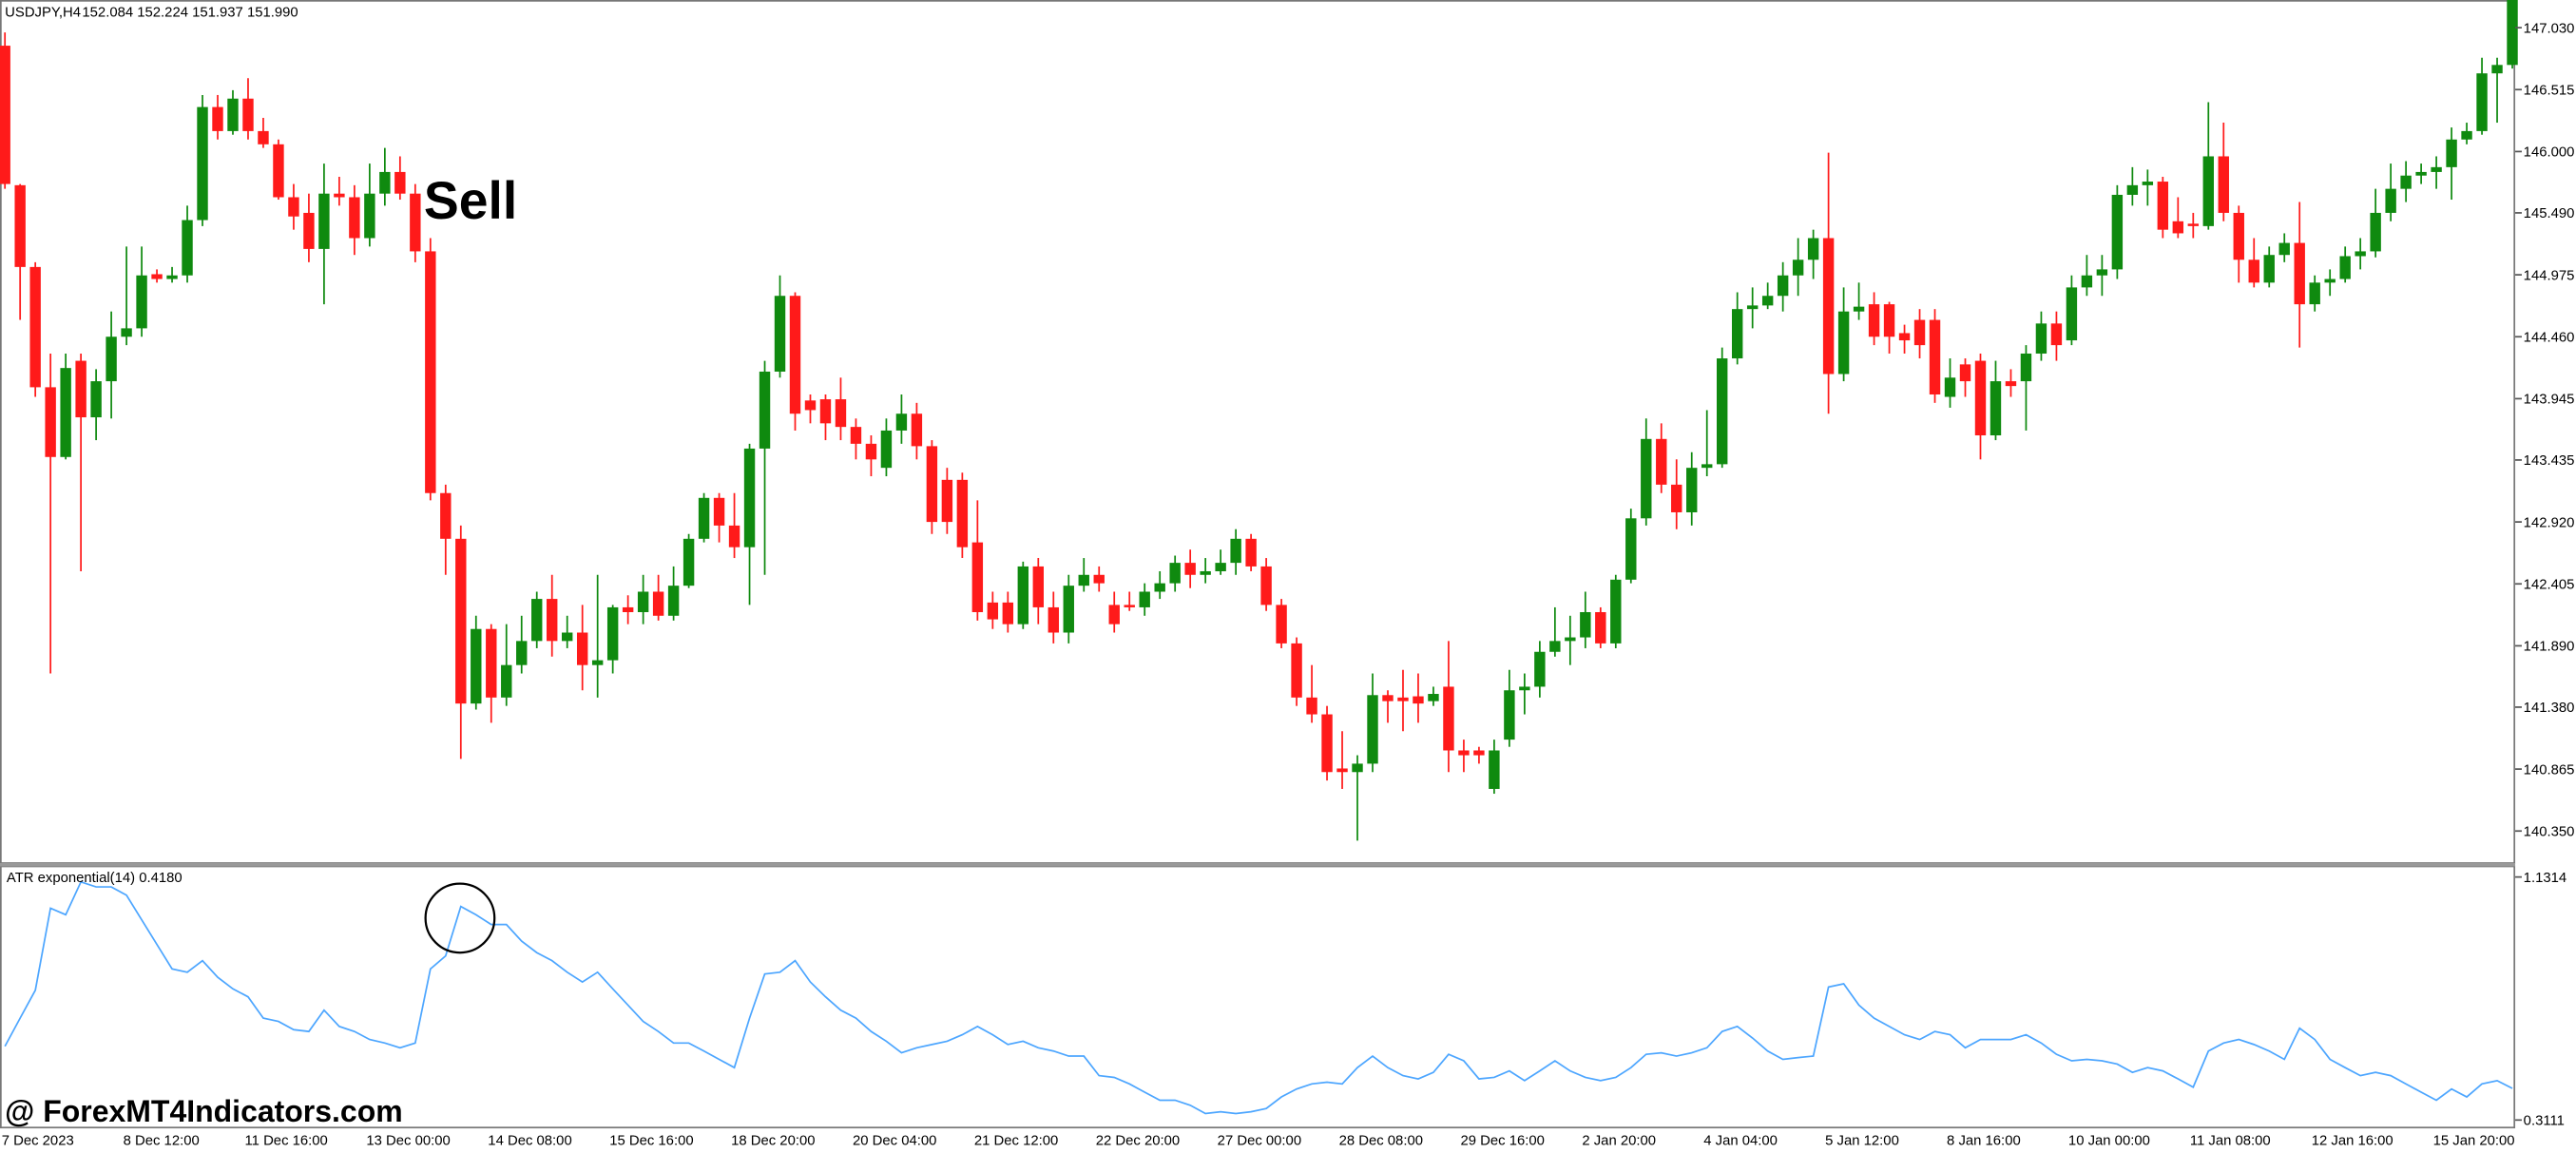 Image resolution: width=2576 pixels, height=1153 pixels. What do you see at coordinates (408, 1140) in the screenshot?
I see `x-tick-label: 13 Dec 00:00` at bounding box center [408, 1140].